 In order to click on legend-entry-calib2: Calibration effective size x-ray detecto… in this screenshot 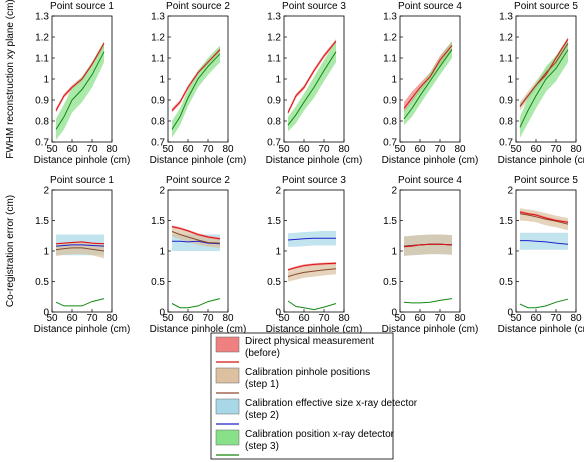, I will do `click(316, 411)`.